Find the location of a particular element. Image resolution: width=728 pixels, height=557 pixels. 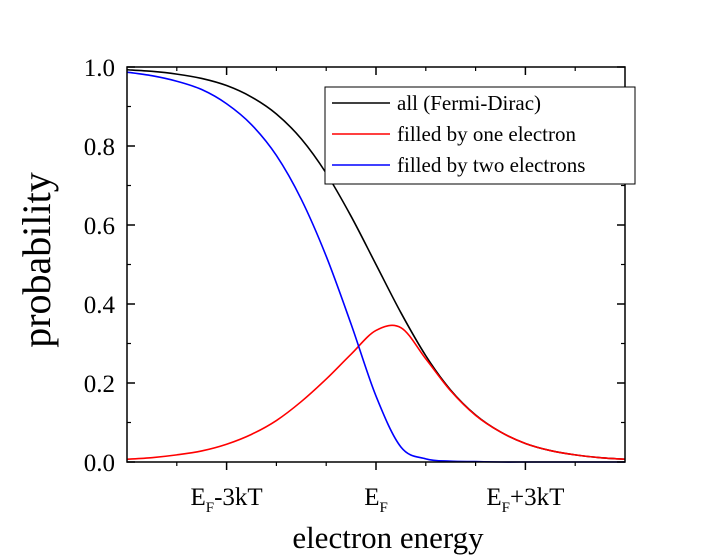

y-axis-label: probability is located at coordinates (36, 260).